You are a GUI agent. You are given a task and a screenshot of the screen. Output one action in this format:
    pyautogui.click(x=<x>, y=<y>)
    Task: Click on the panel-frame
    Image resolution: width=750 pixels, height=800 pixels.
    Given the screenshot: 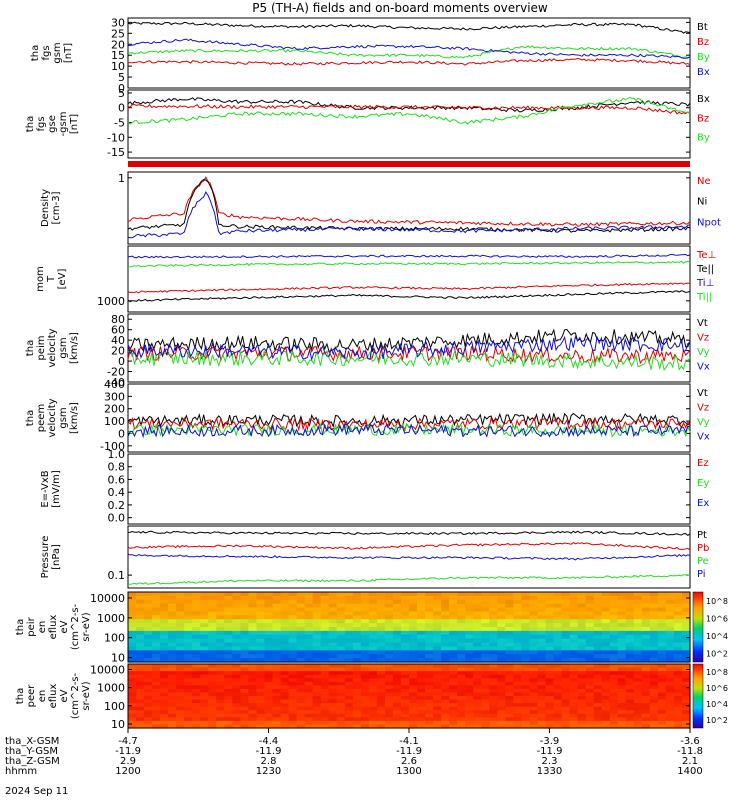 What is the action you would take?
    pyautogui.click(x=409, y=279)
    